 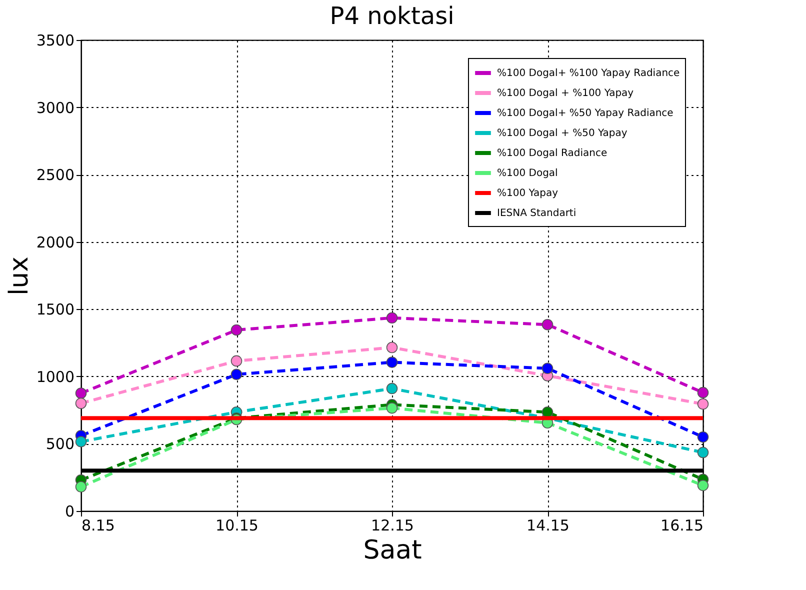 What do you see at coordinates (588, 73) in the screenshot?
I see `legend-label: %100 Dogal+ %100 Yapay Radiance` at bounding box center [588, 73].